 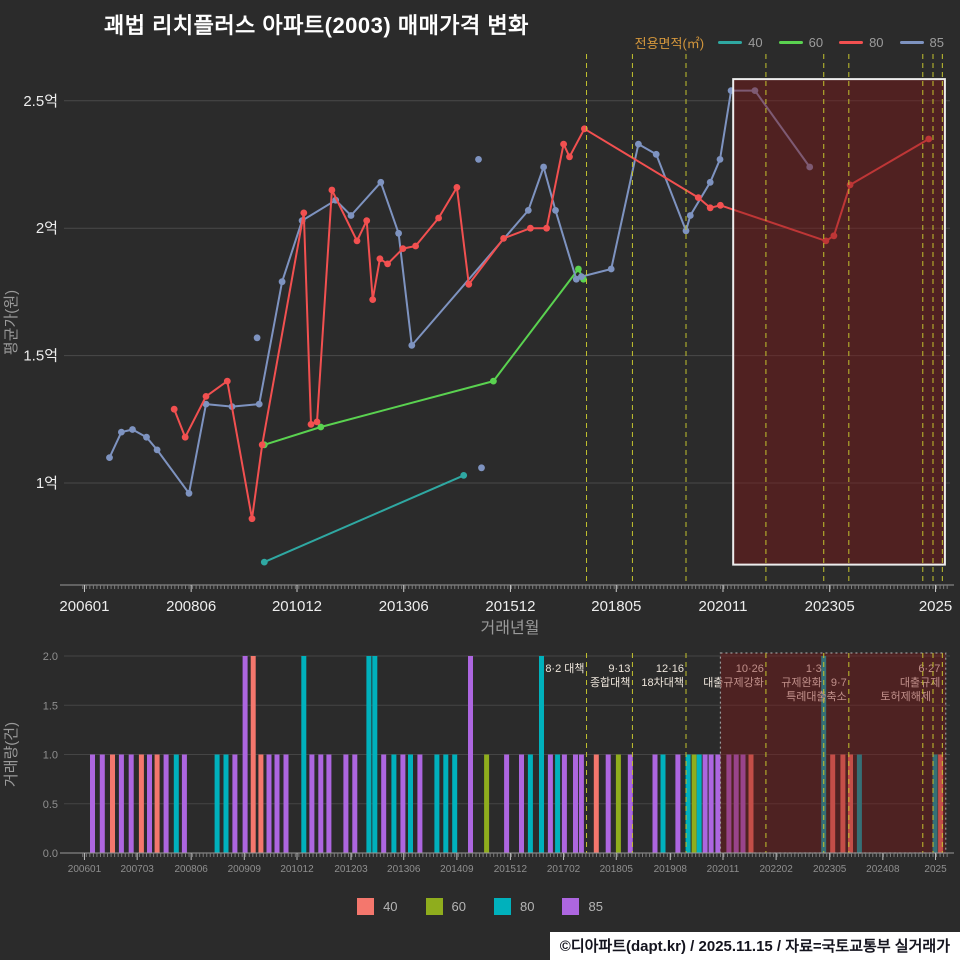 I want to click on policy-annotation: 9·7, so click(x=839, y=683).